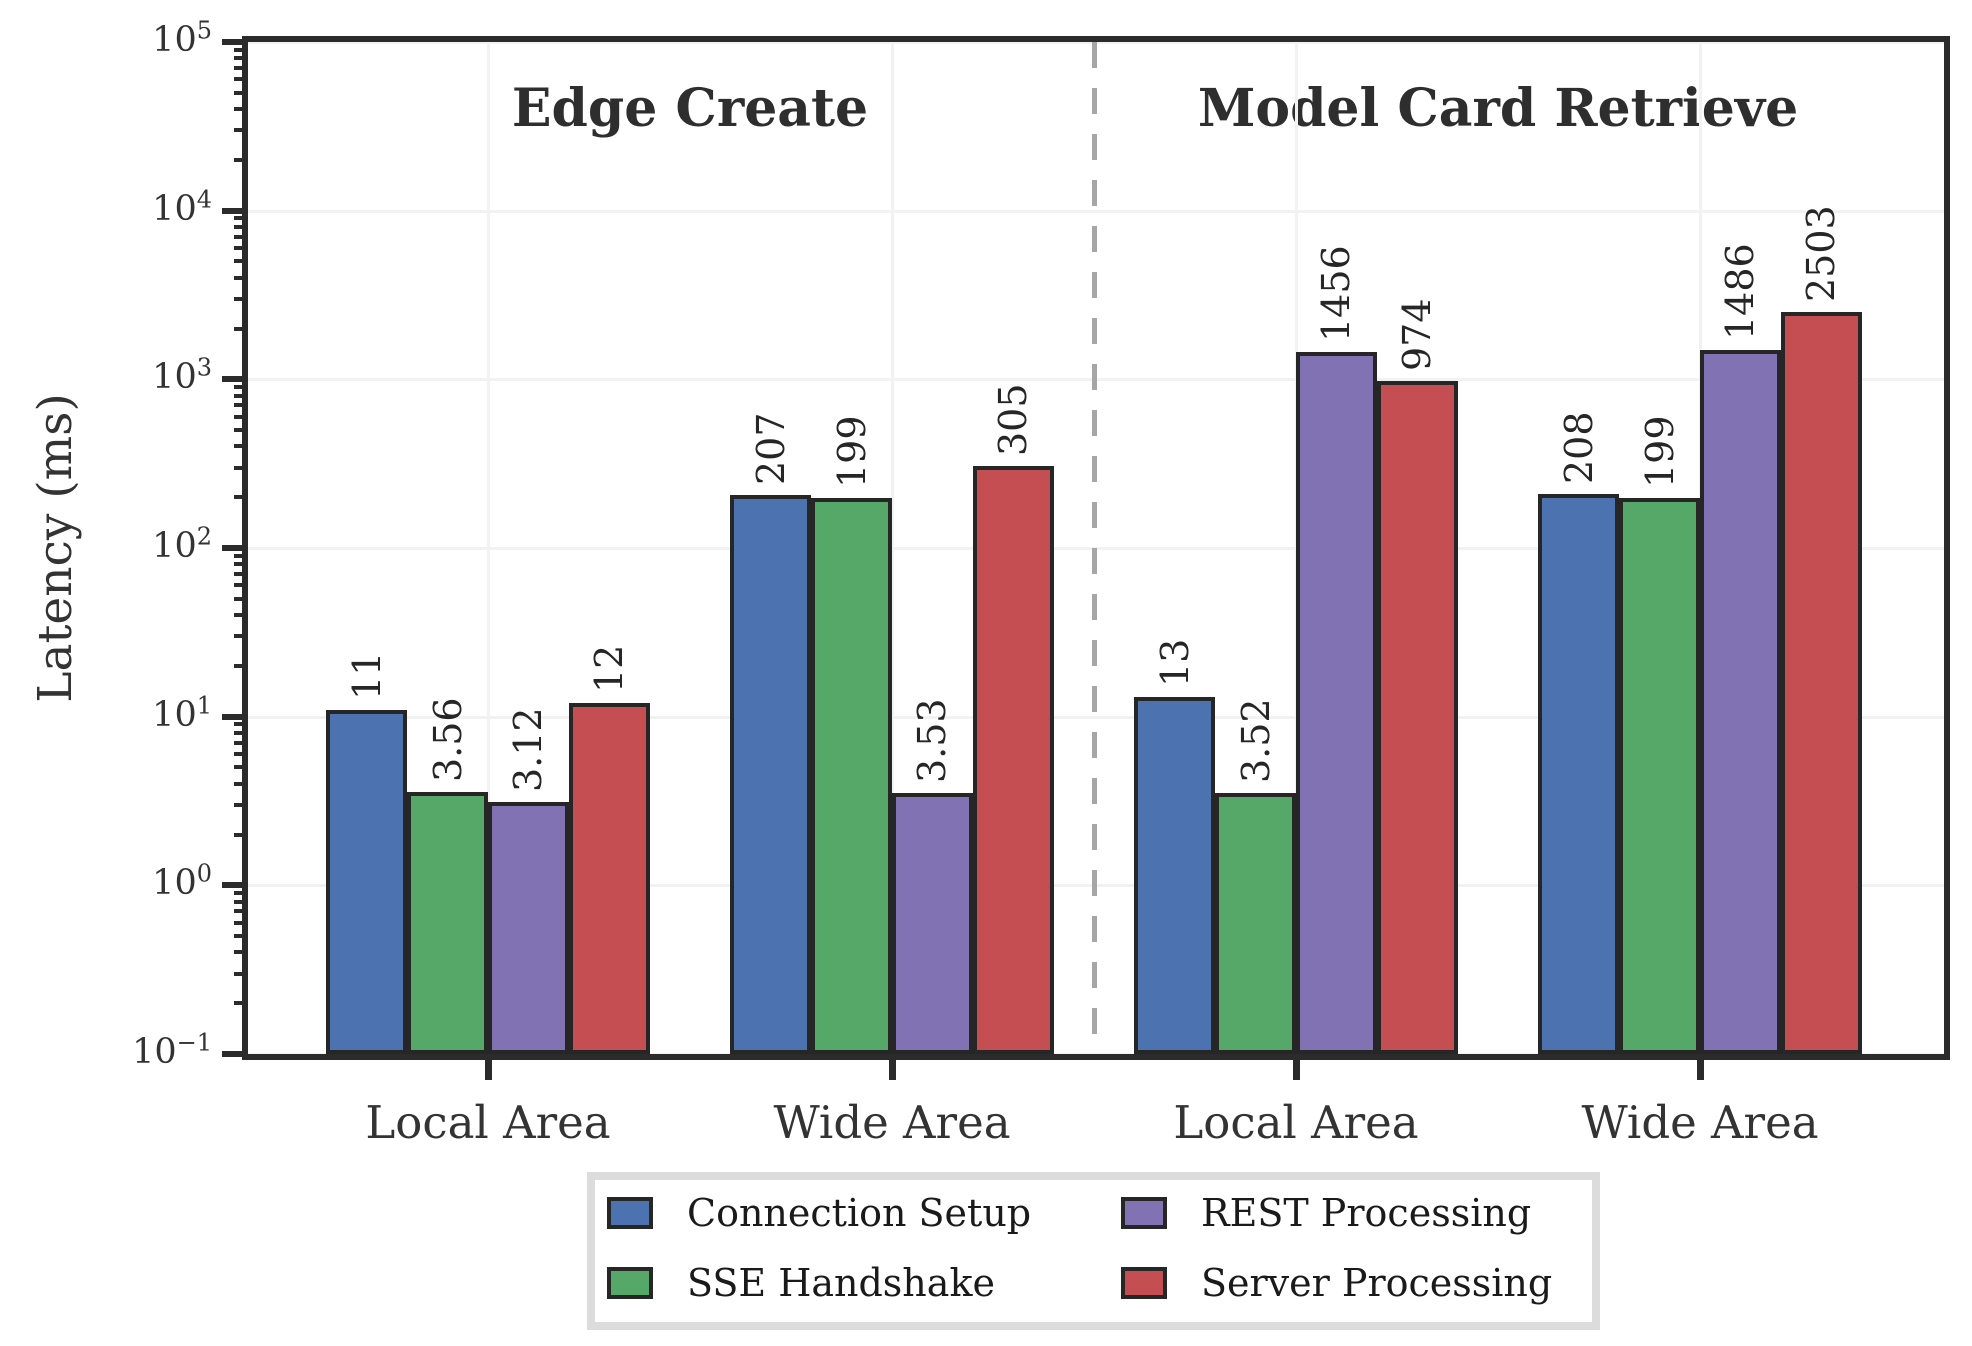 The image size is (1972, 1346). What do you see at coordinates (859, 1213) in the screenshot?
I see `legend-item-label: Connection Setup` at bounding box center [859, 1213].